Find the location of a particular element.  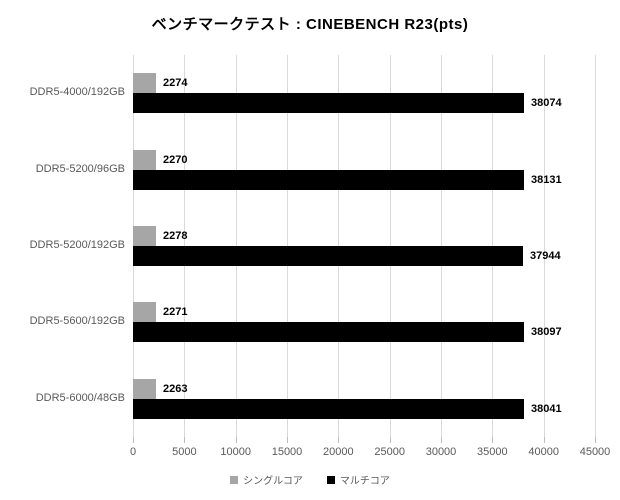

x-axis-tick-label: 25000 is located at coordinates (389, 452).